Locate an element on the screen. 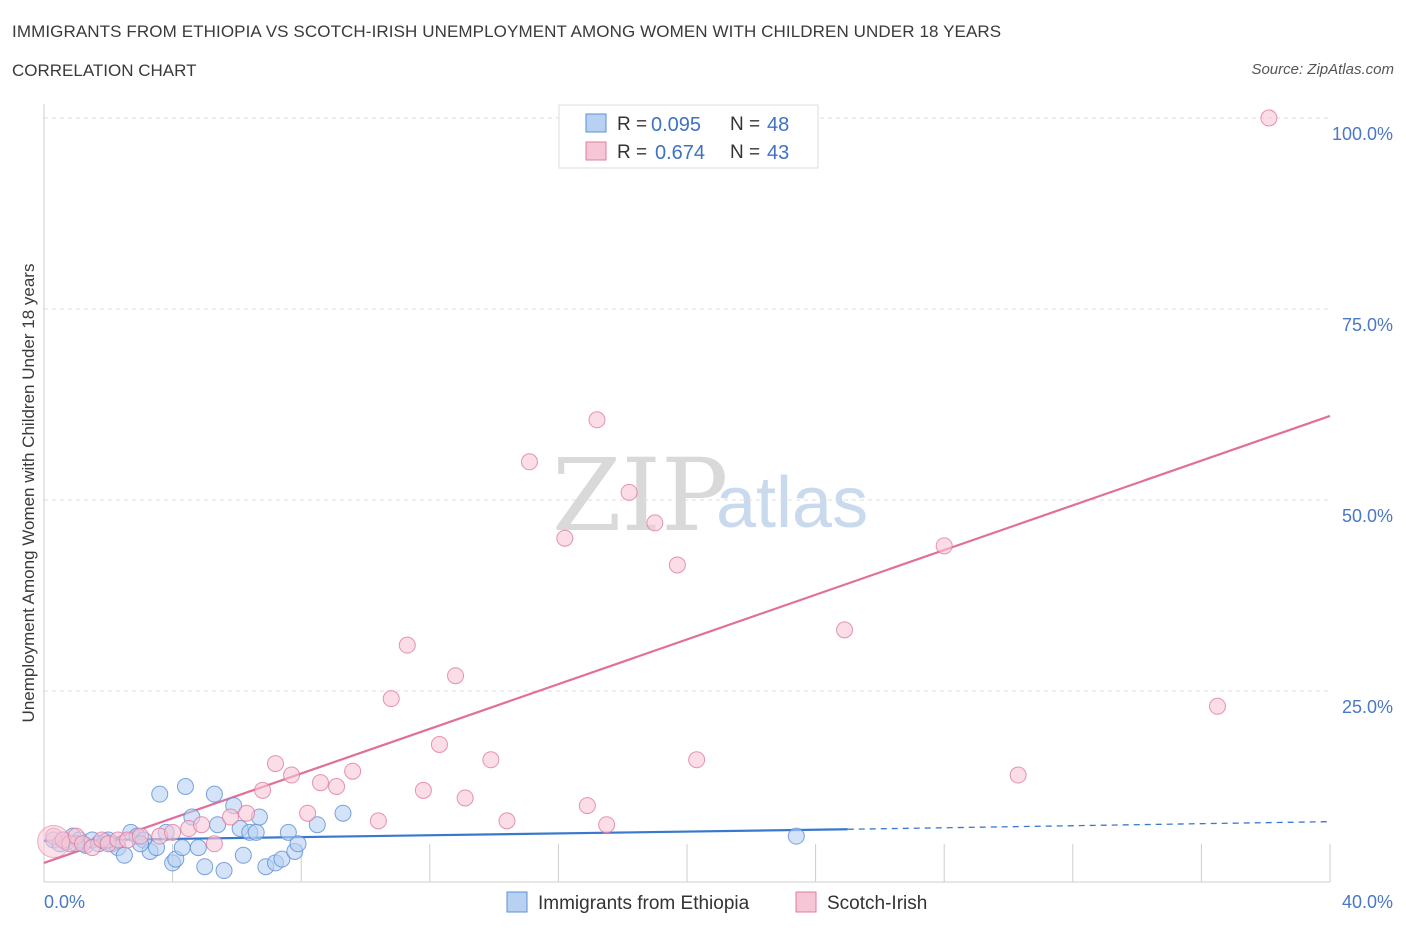  bottom-legend-label-scotch-irish: Scotch-Irish is located at coordinates (877, 903).